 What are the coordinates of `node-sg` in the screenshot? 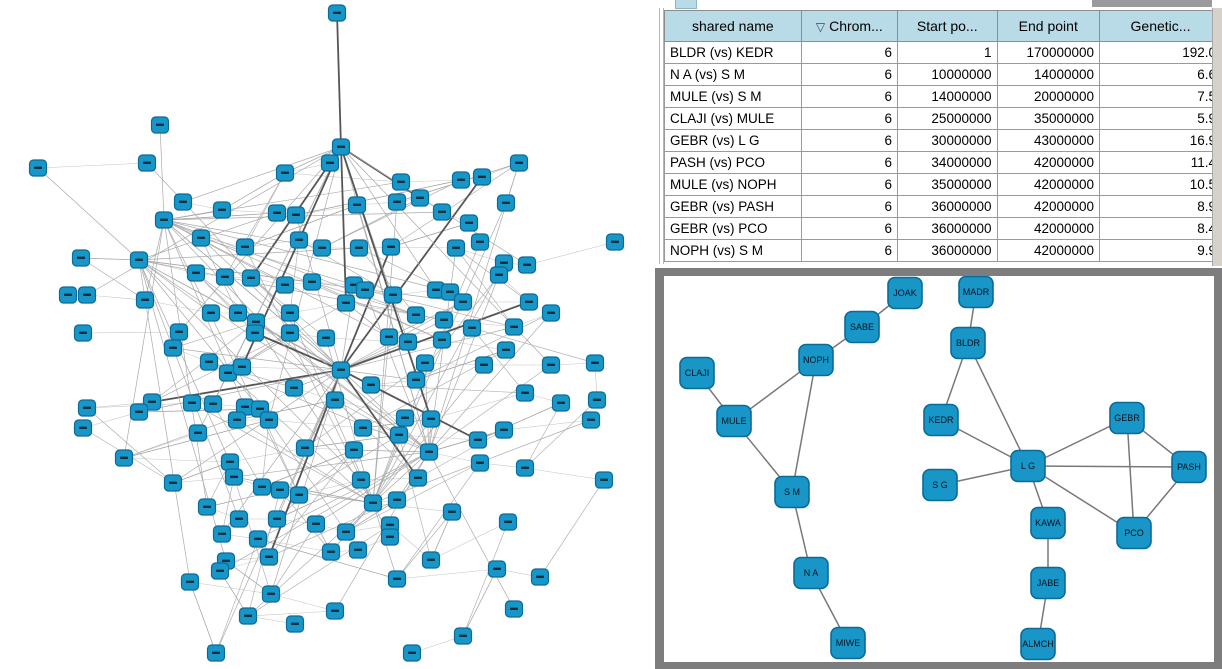 It's located at (940, 485).